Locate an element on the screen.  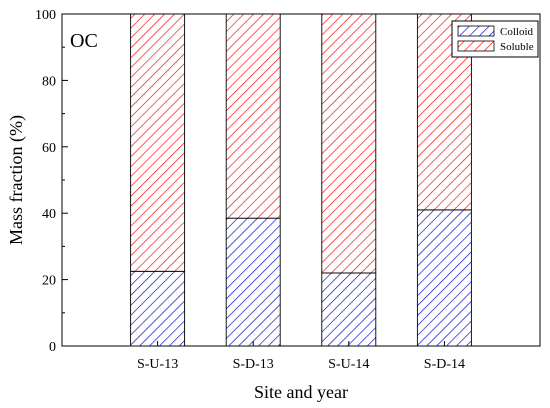
y-tick-label: 100 is located at coordinates (45, 15).